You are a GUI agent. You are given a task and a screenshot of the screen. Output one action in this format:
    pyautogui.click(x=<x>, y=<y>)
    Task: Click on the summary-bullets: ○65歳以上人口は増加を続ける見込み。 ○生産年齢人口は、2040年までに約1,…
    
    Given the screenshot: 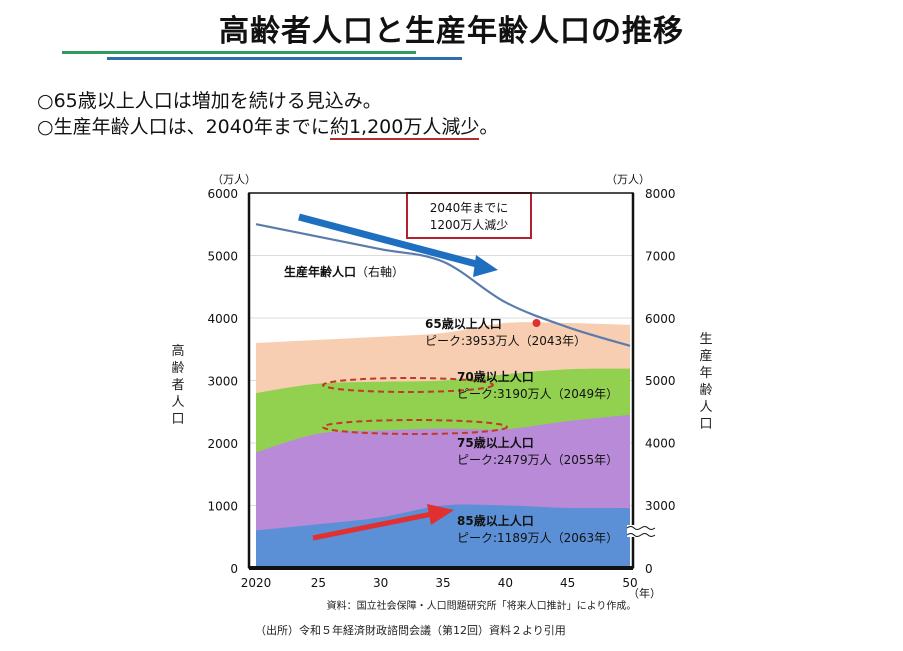 What is the action you would take?
    pyautogui.click(x=267, y=114)
    